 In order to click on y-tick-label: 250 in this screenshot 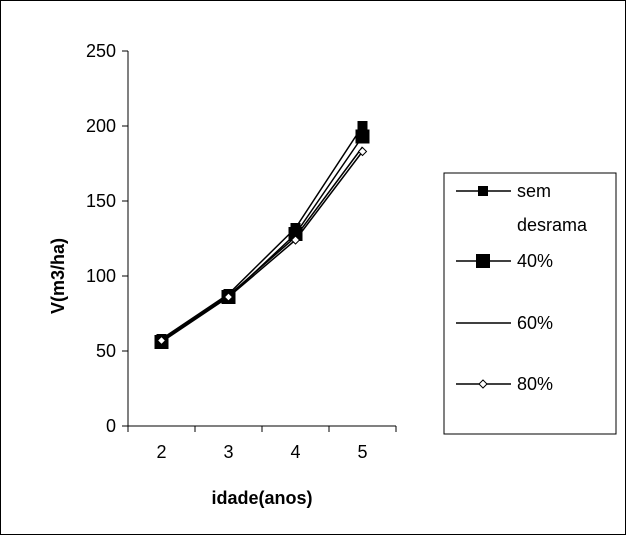, I will do `click(101, 51)`.